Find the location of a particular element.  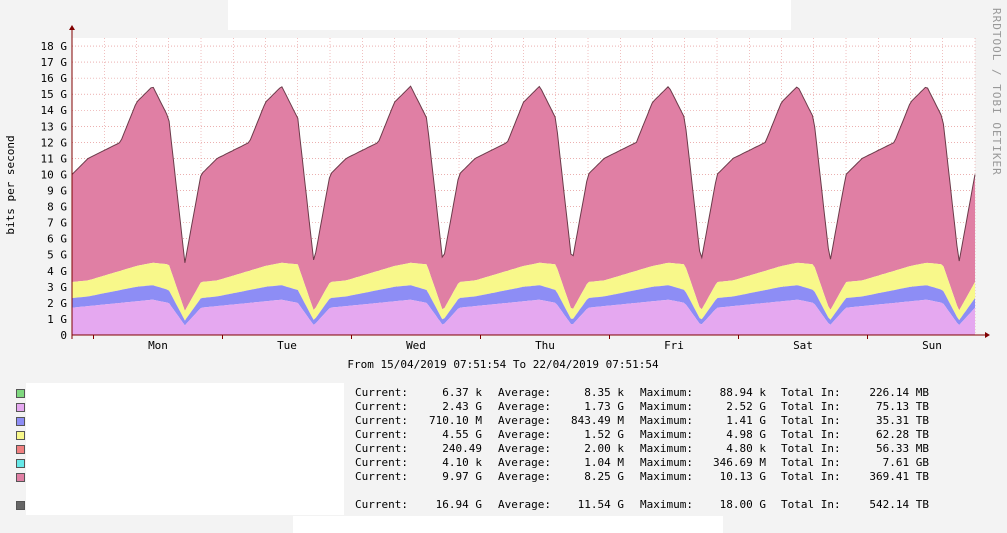

x-tick-label: Fri is located at coordinates (674, 345).